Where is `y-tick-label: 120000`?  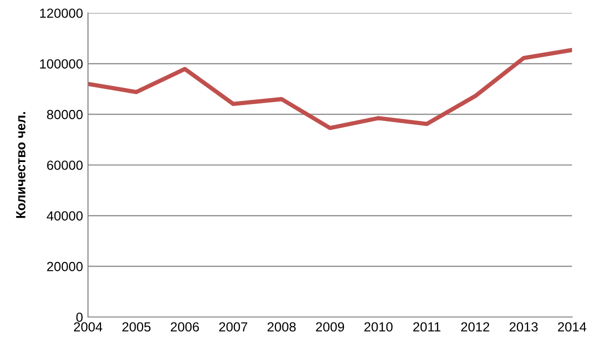 y-tick-label: 120000 is located at coordinates (61, 13).